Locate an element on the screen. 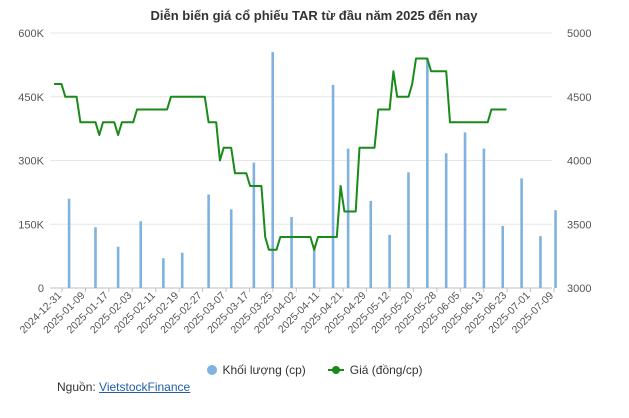  source-note: Nguồn: VietstockFinance is located at coordinates (123, 387).